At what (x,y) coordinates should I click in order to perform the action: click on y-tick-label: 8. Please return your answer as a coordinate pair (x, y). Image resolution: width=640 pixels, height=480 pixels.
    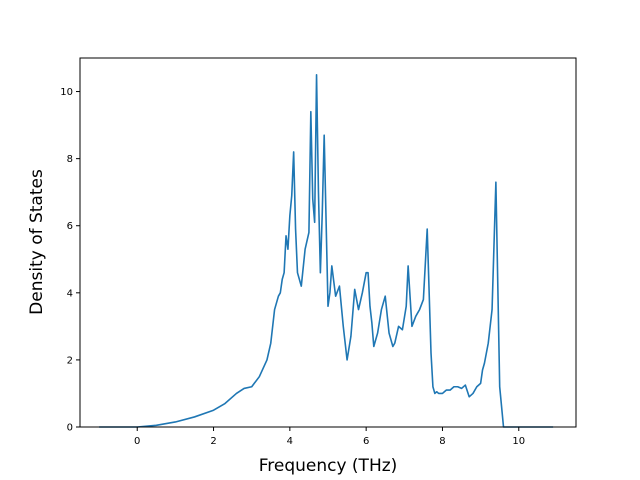
    Looking at the image, I should click on (70, 159).